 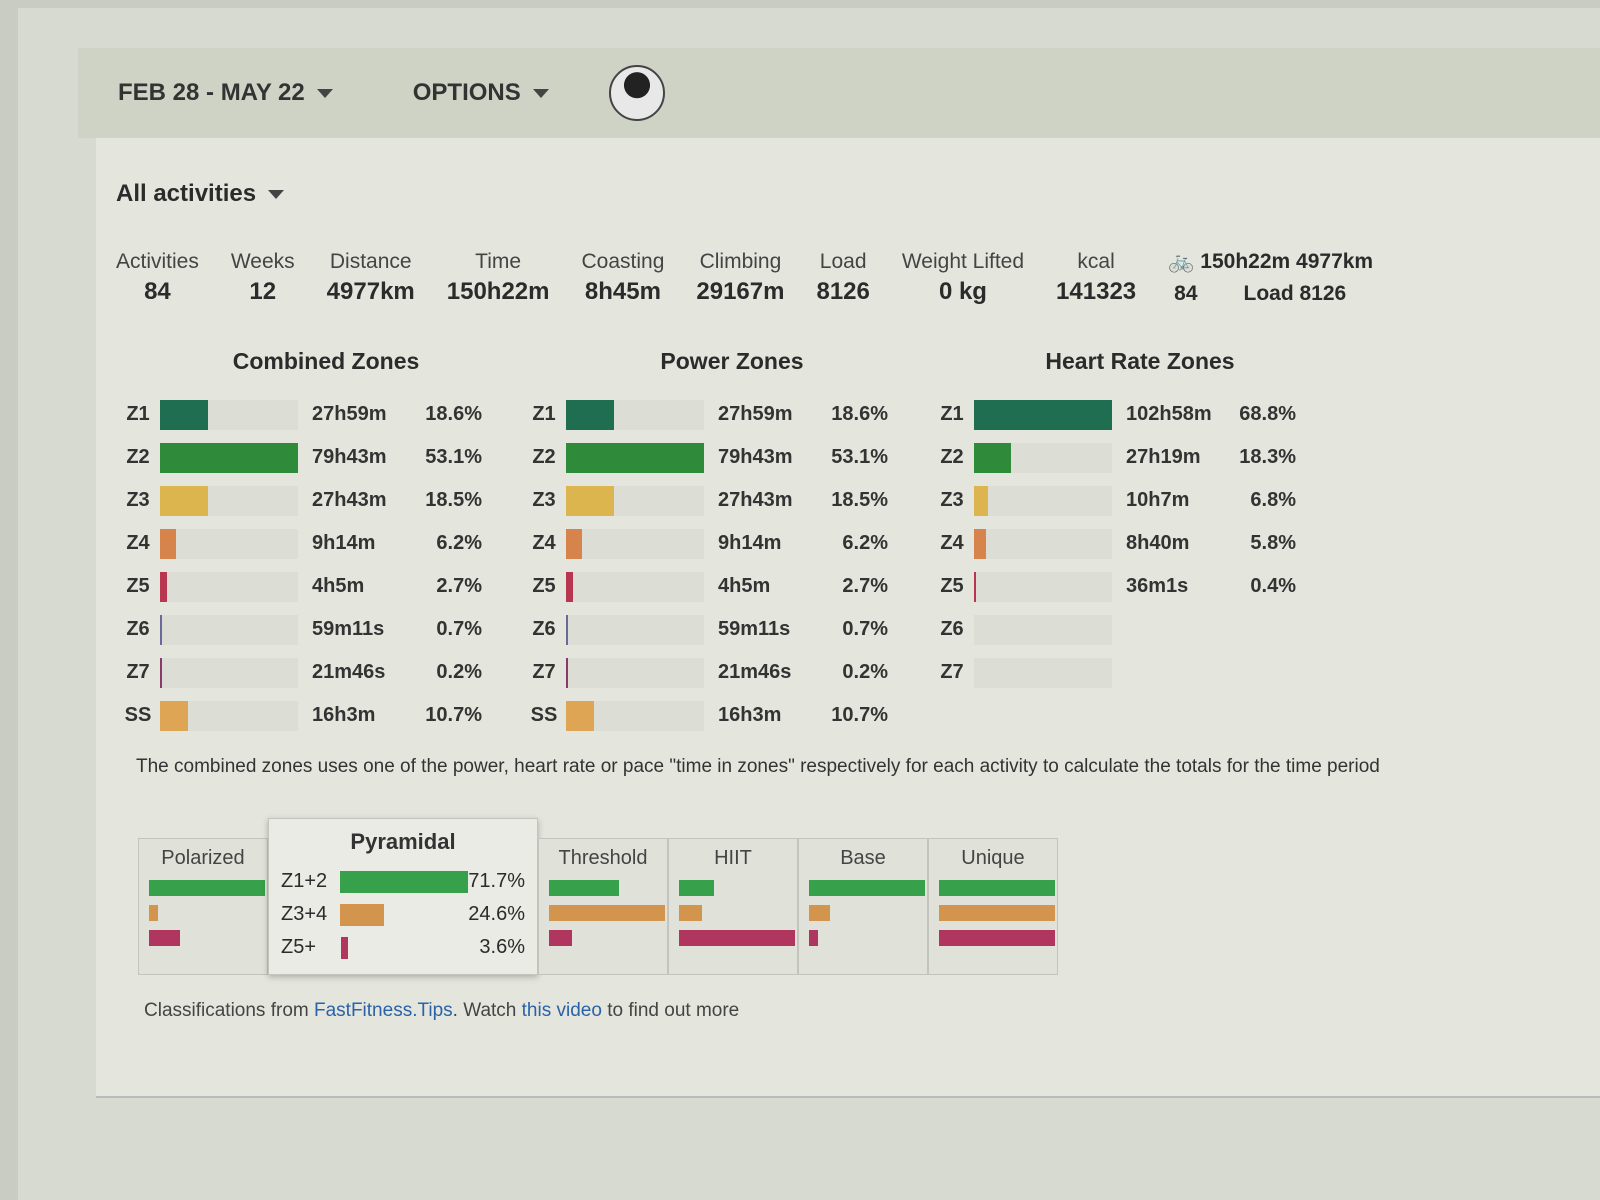 What do you see at coordinates (383, 1010) in the screenshot?
I see `fastfitness-link: FastFitness.Tips` at bounding box center [383, 1010].